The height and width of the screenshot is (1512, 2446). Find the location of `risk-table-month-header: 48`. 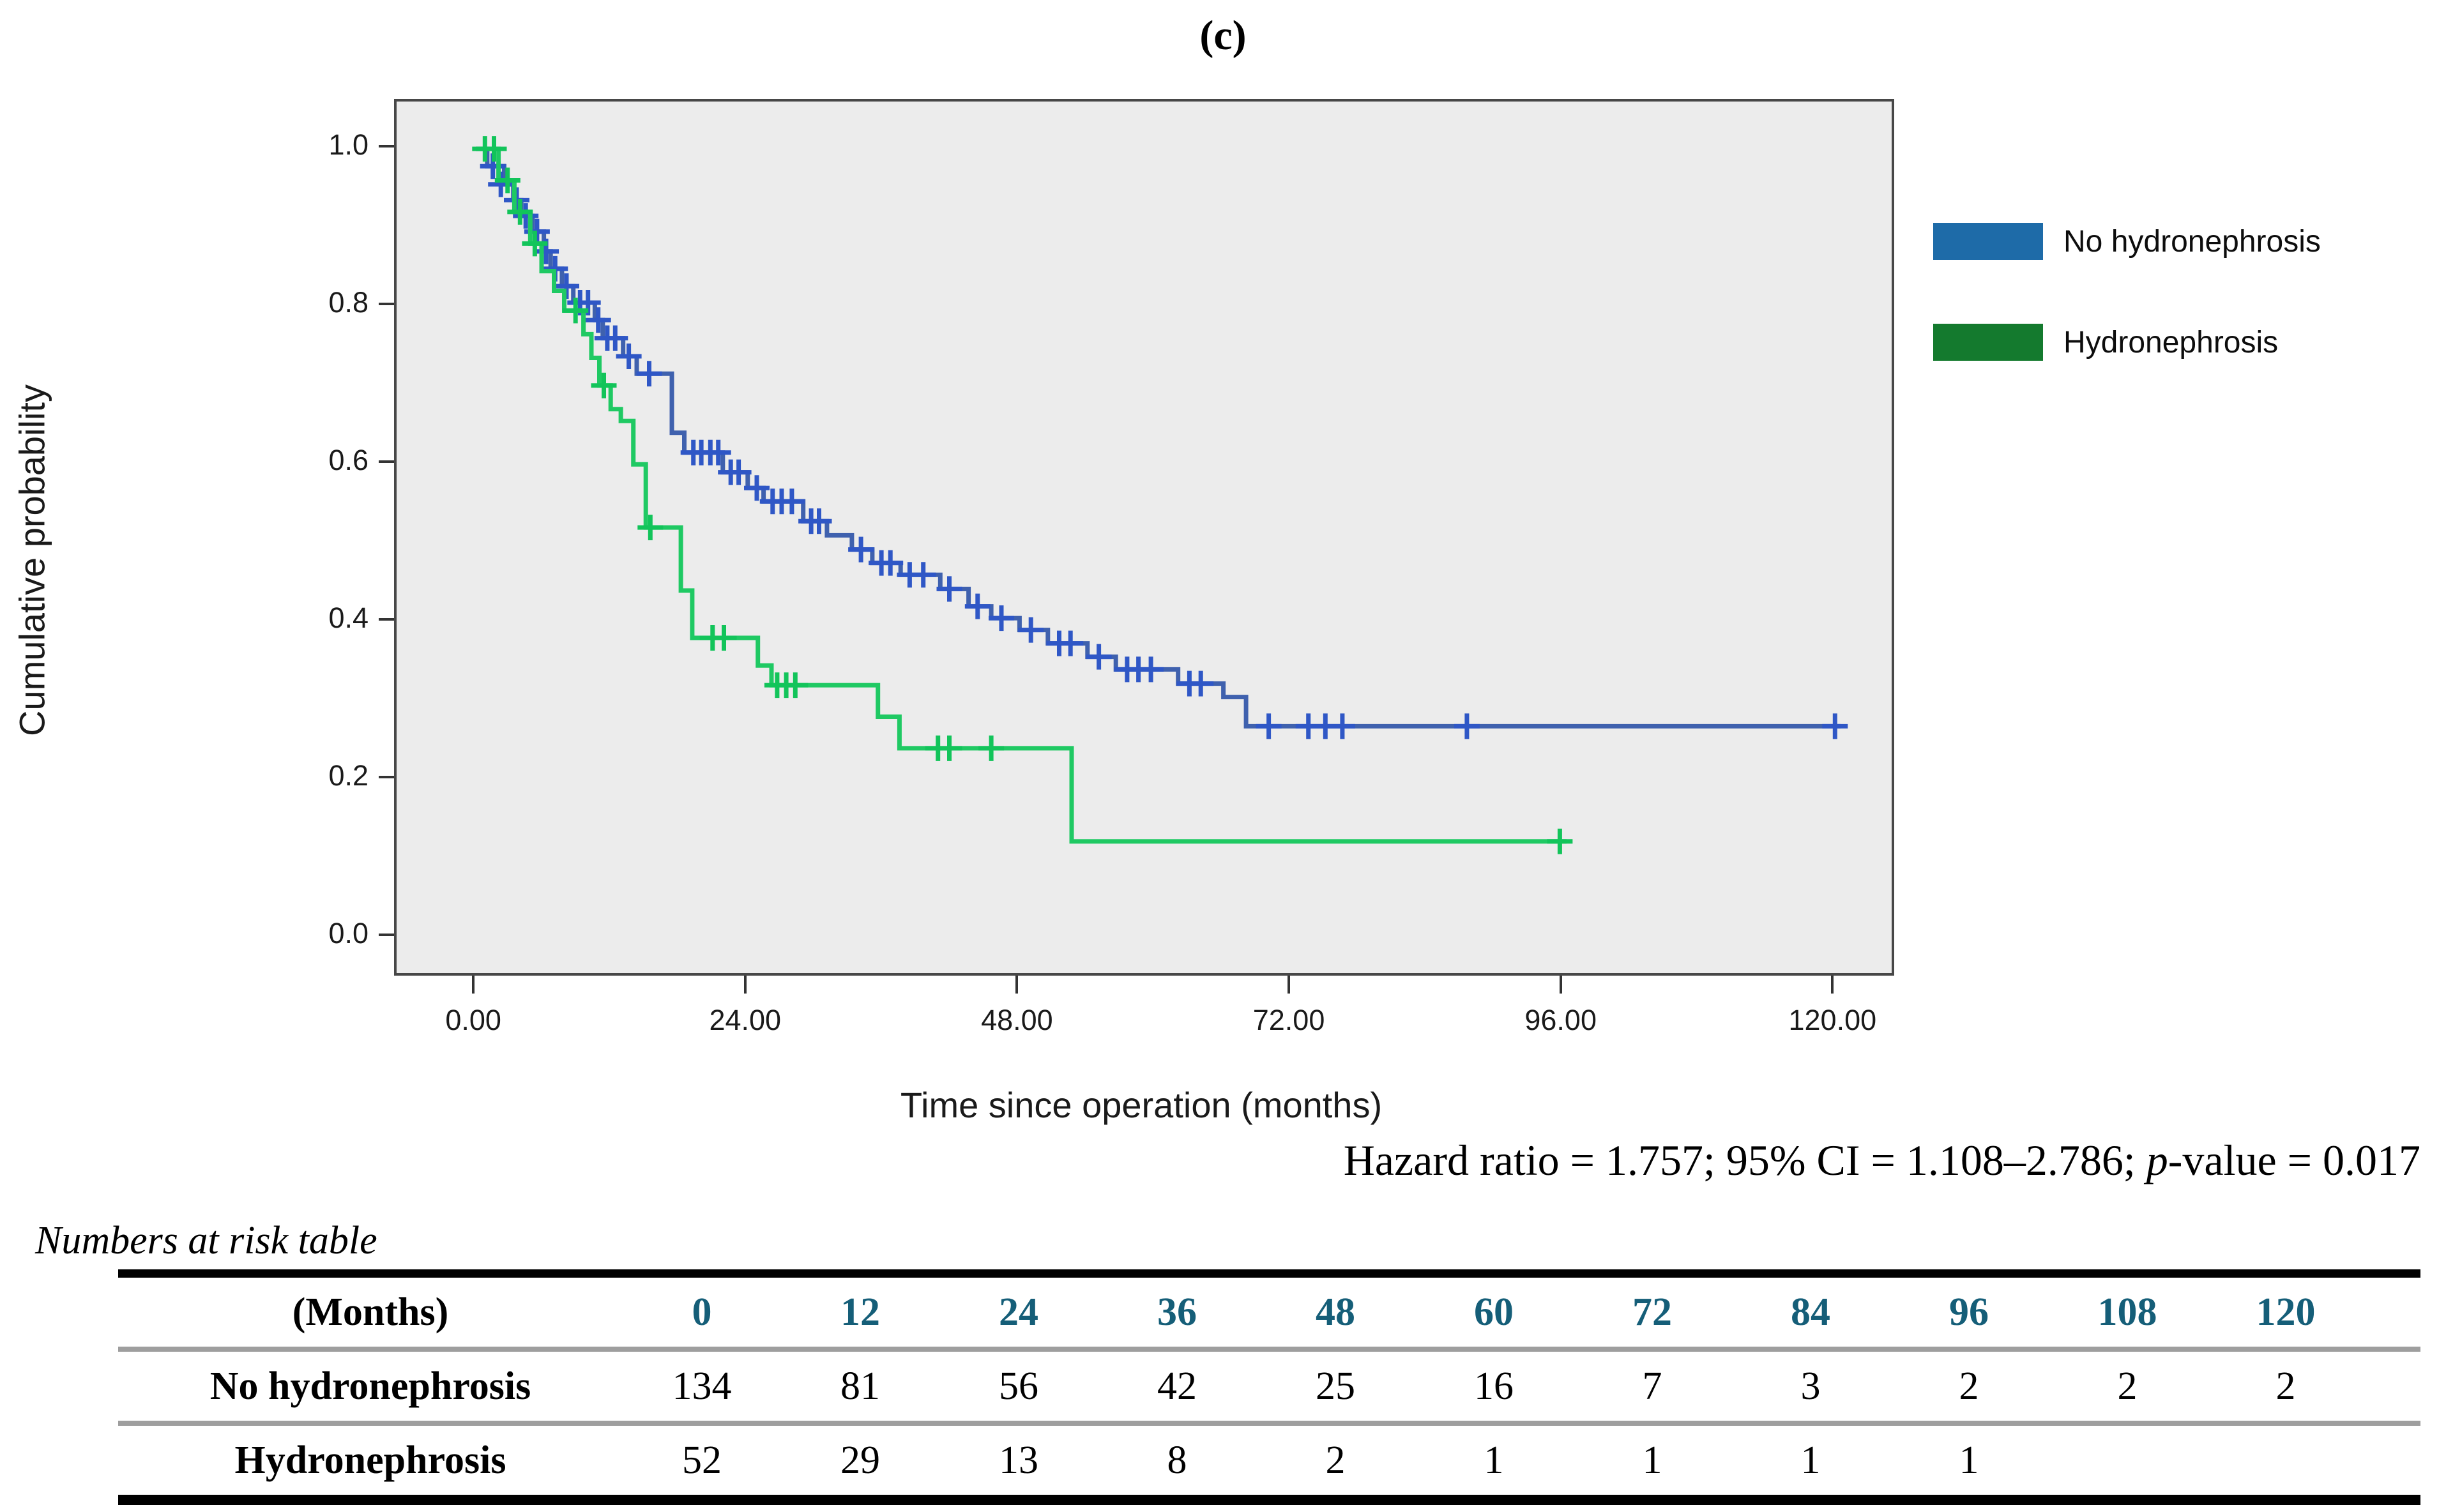

risk-table-month-header: 48 is located at coordinates (1336, 1312).